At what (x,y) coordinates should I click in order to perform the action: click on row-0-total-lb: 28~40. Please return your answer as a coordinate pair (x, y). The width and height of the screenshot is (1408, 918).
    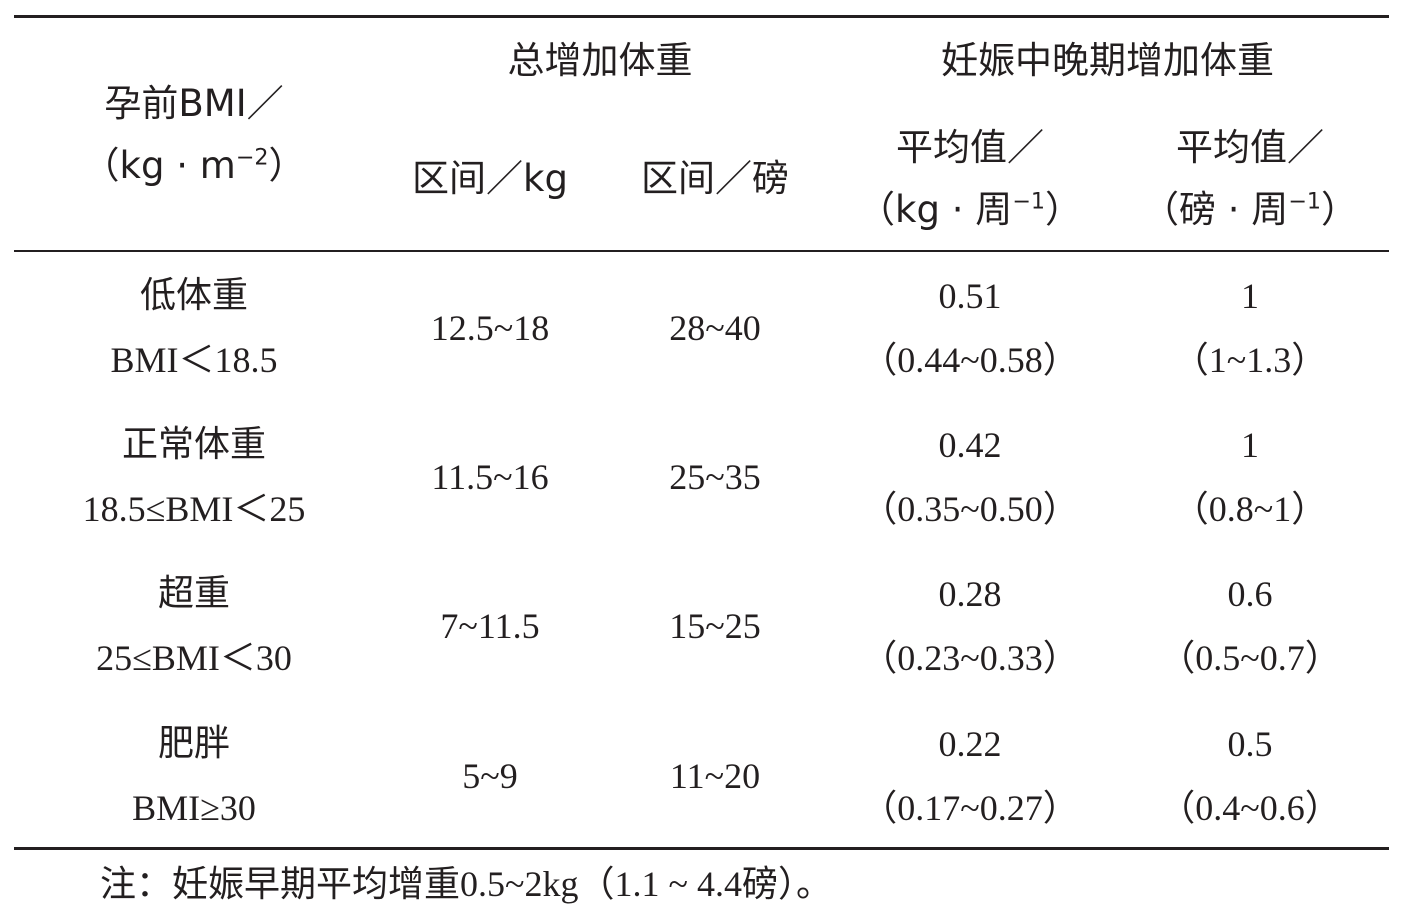
    Looking at the image, I should click on (715, 328).